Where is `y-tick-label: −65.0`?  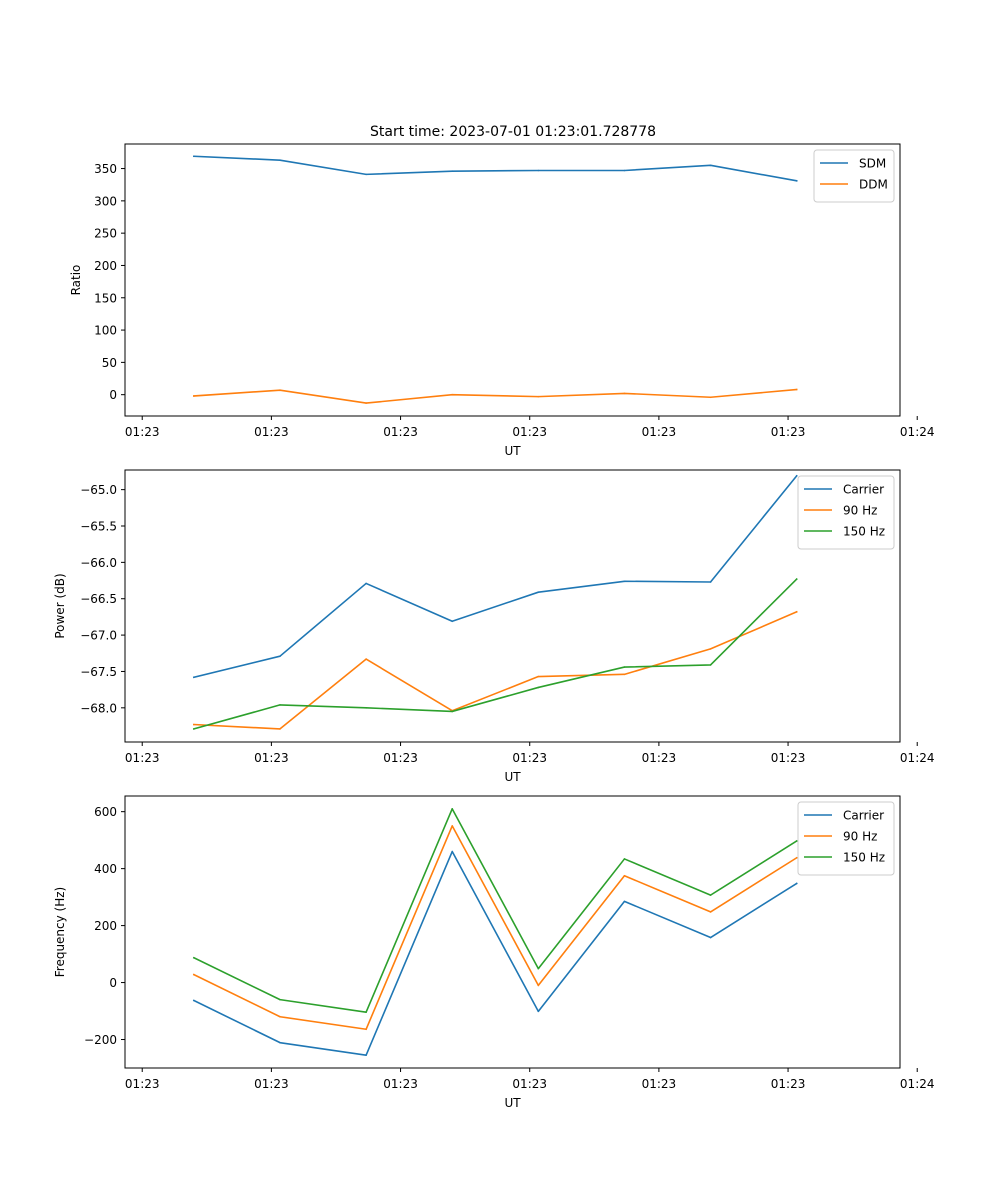
y-tick-label: −65.0 is located at coordinates (98, 490).